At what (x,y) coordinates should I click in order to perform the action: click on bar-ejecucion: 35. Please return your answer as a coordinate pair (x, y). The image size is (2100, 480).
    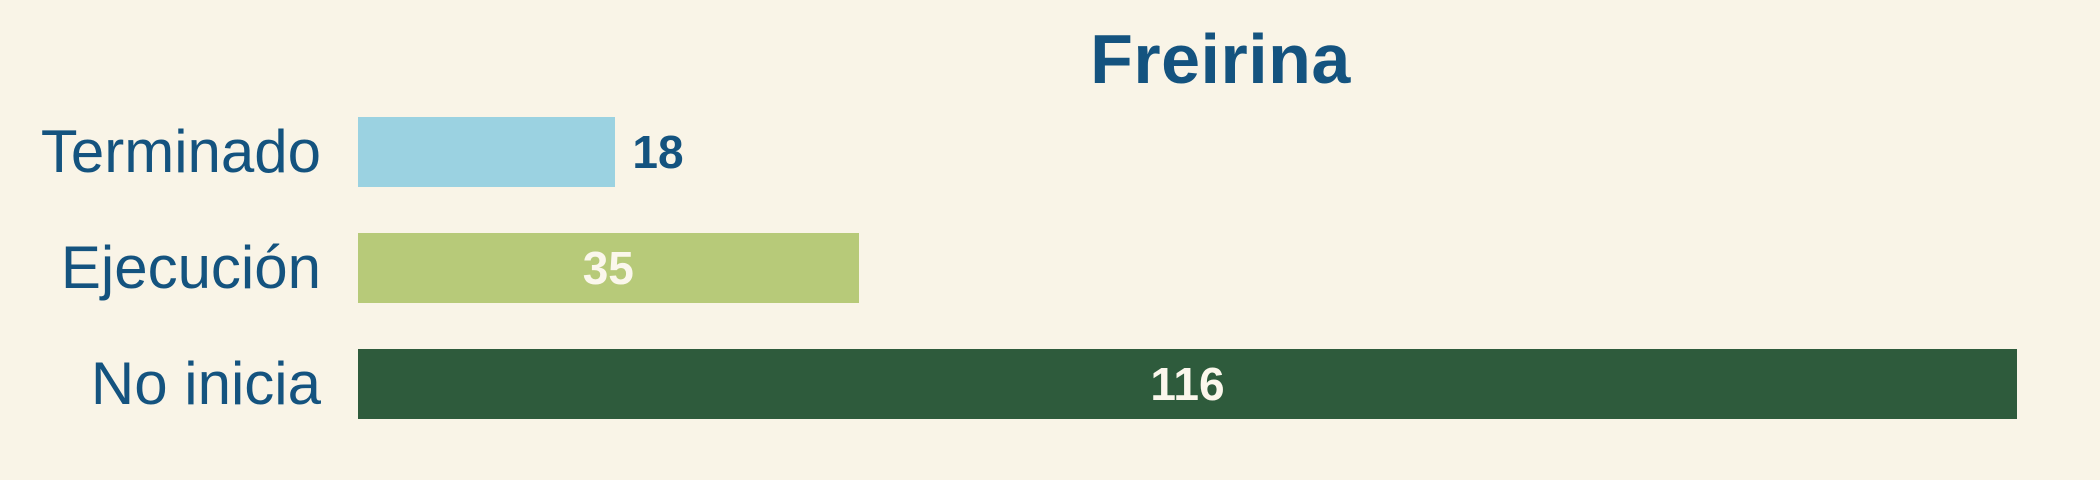
    Looking at the image, I should click on (608, 268).